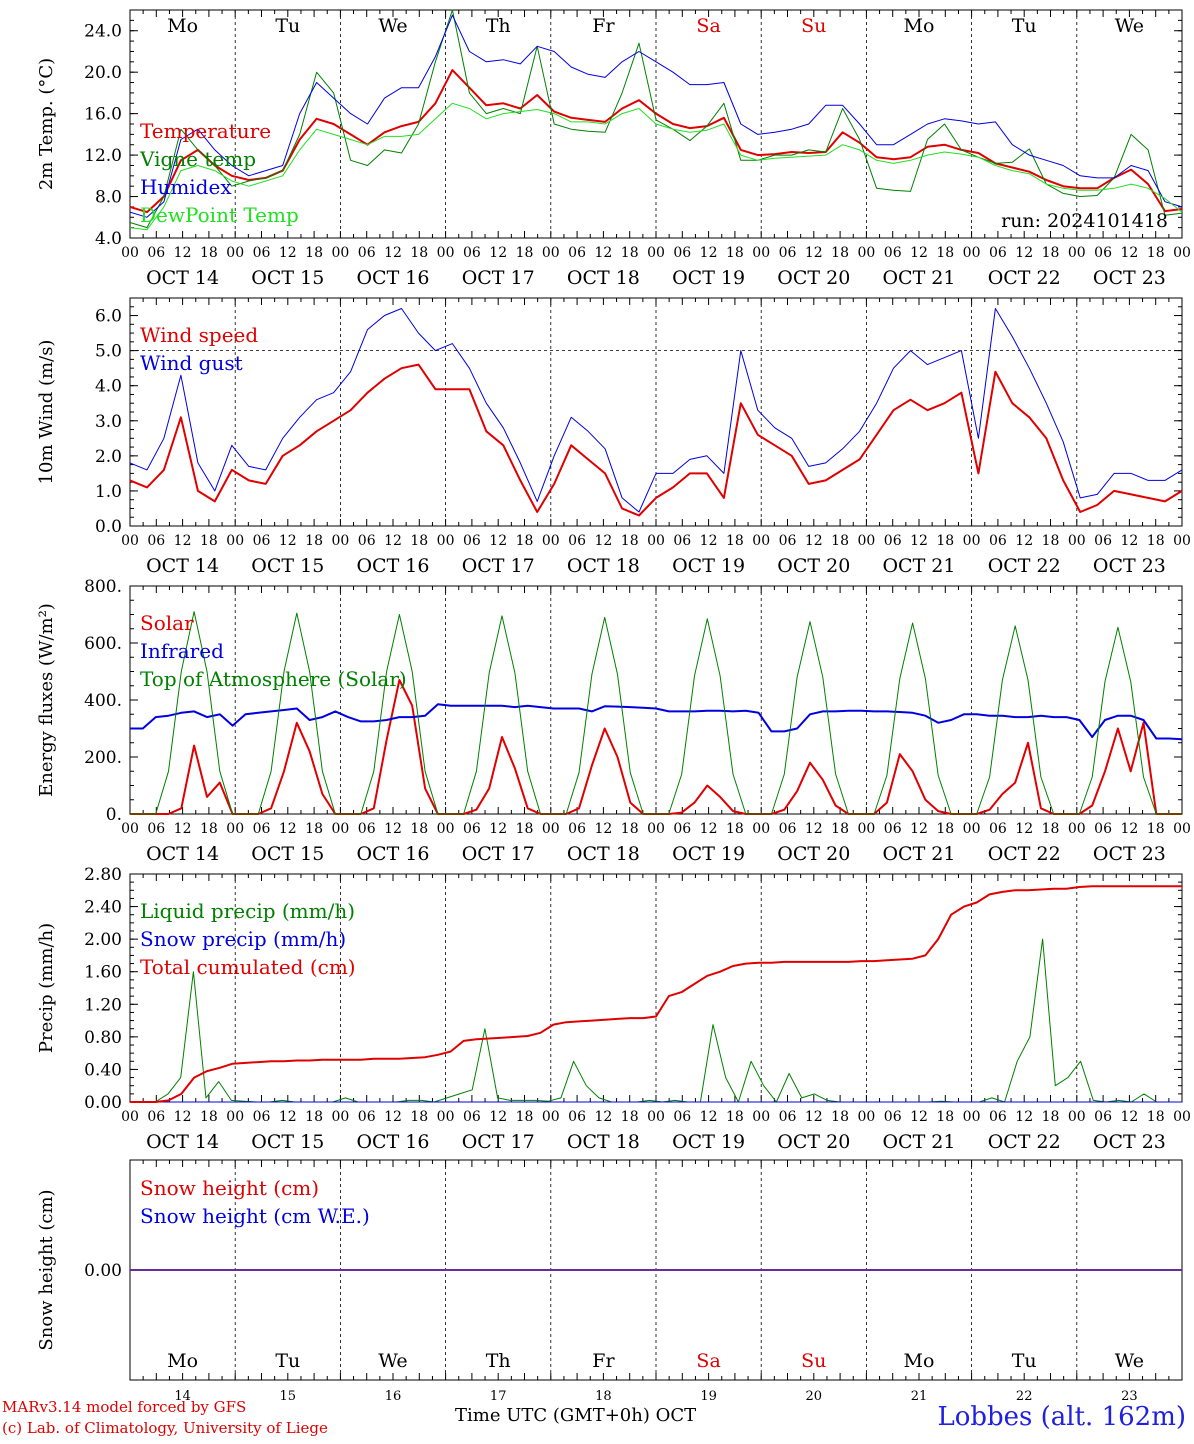  I want to click on date-label: OCT 21, so click(918, 854).